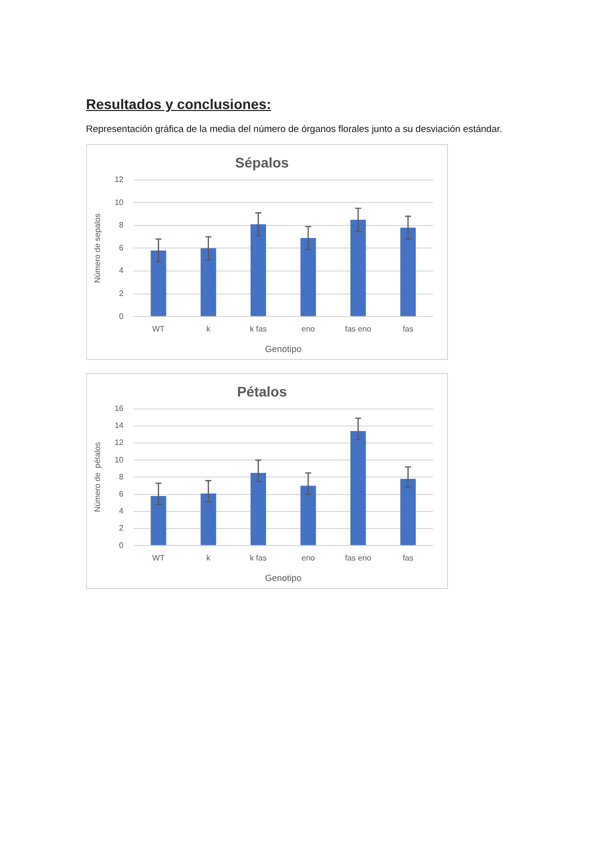  What do you see at coordinates (262, 162) in the screenshot?
I see `chart-title: Sépalos` at bounding box center [262, 162].